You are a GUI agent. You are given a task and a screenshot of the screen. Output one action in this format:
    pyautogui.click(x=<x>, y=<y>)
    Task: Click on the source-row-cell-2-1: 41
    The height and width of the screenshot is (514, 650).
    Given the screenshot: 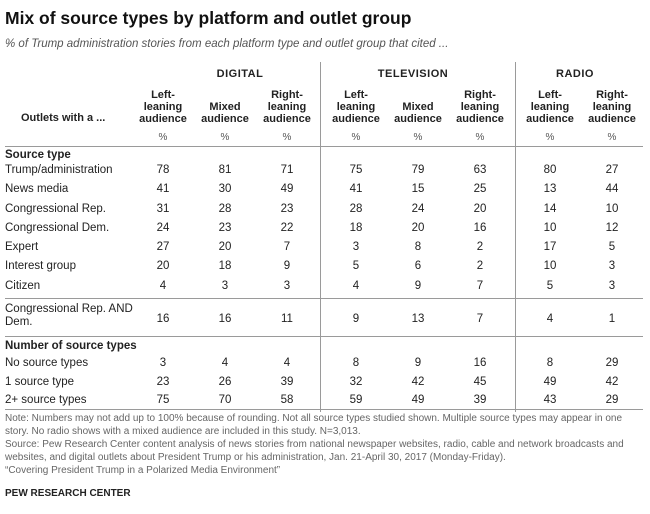 What is the action you would take?
    pyautogui.click(x=163, y=189)
    